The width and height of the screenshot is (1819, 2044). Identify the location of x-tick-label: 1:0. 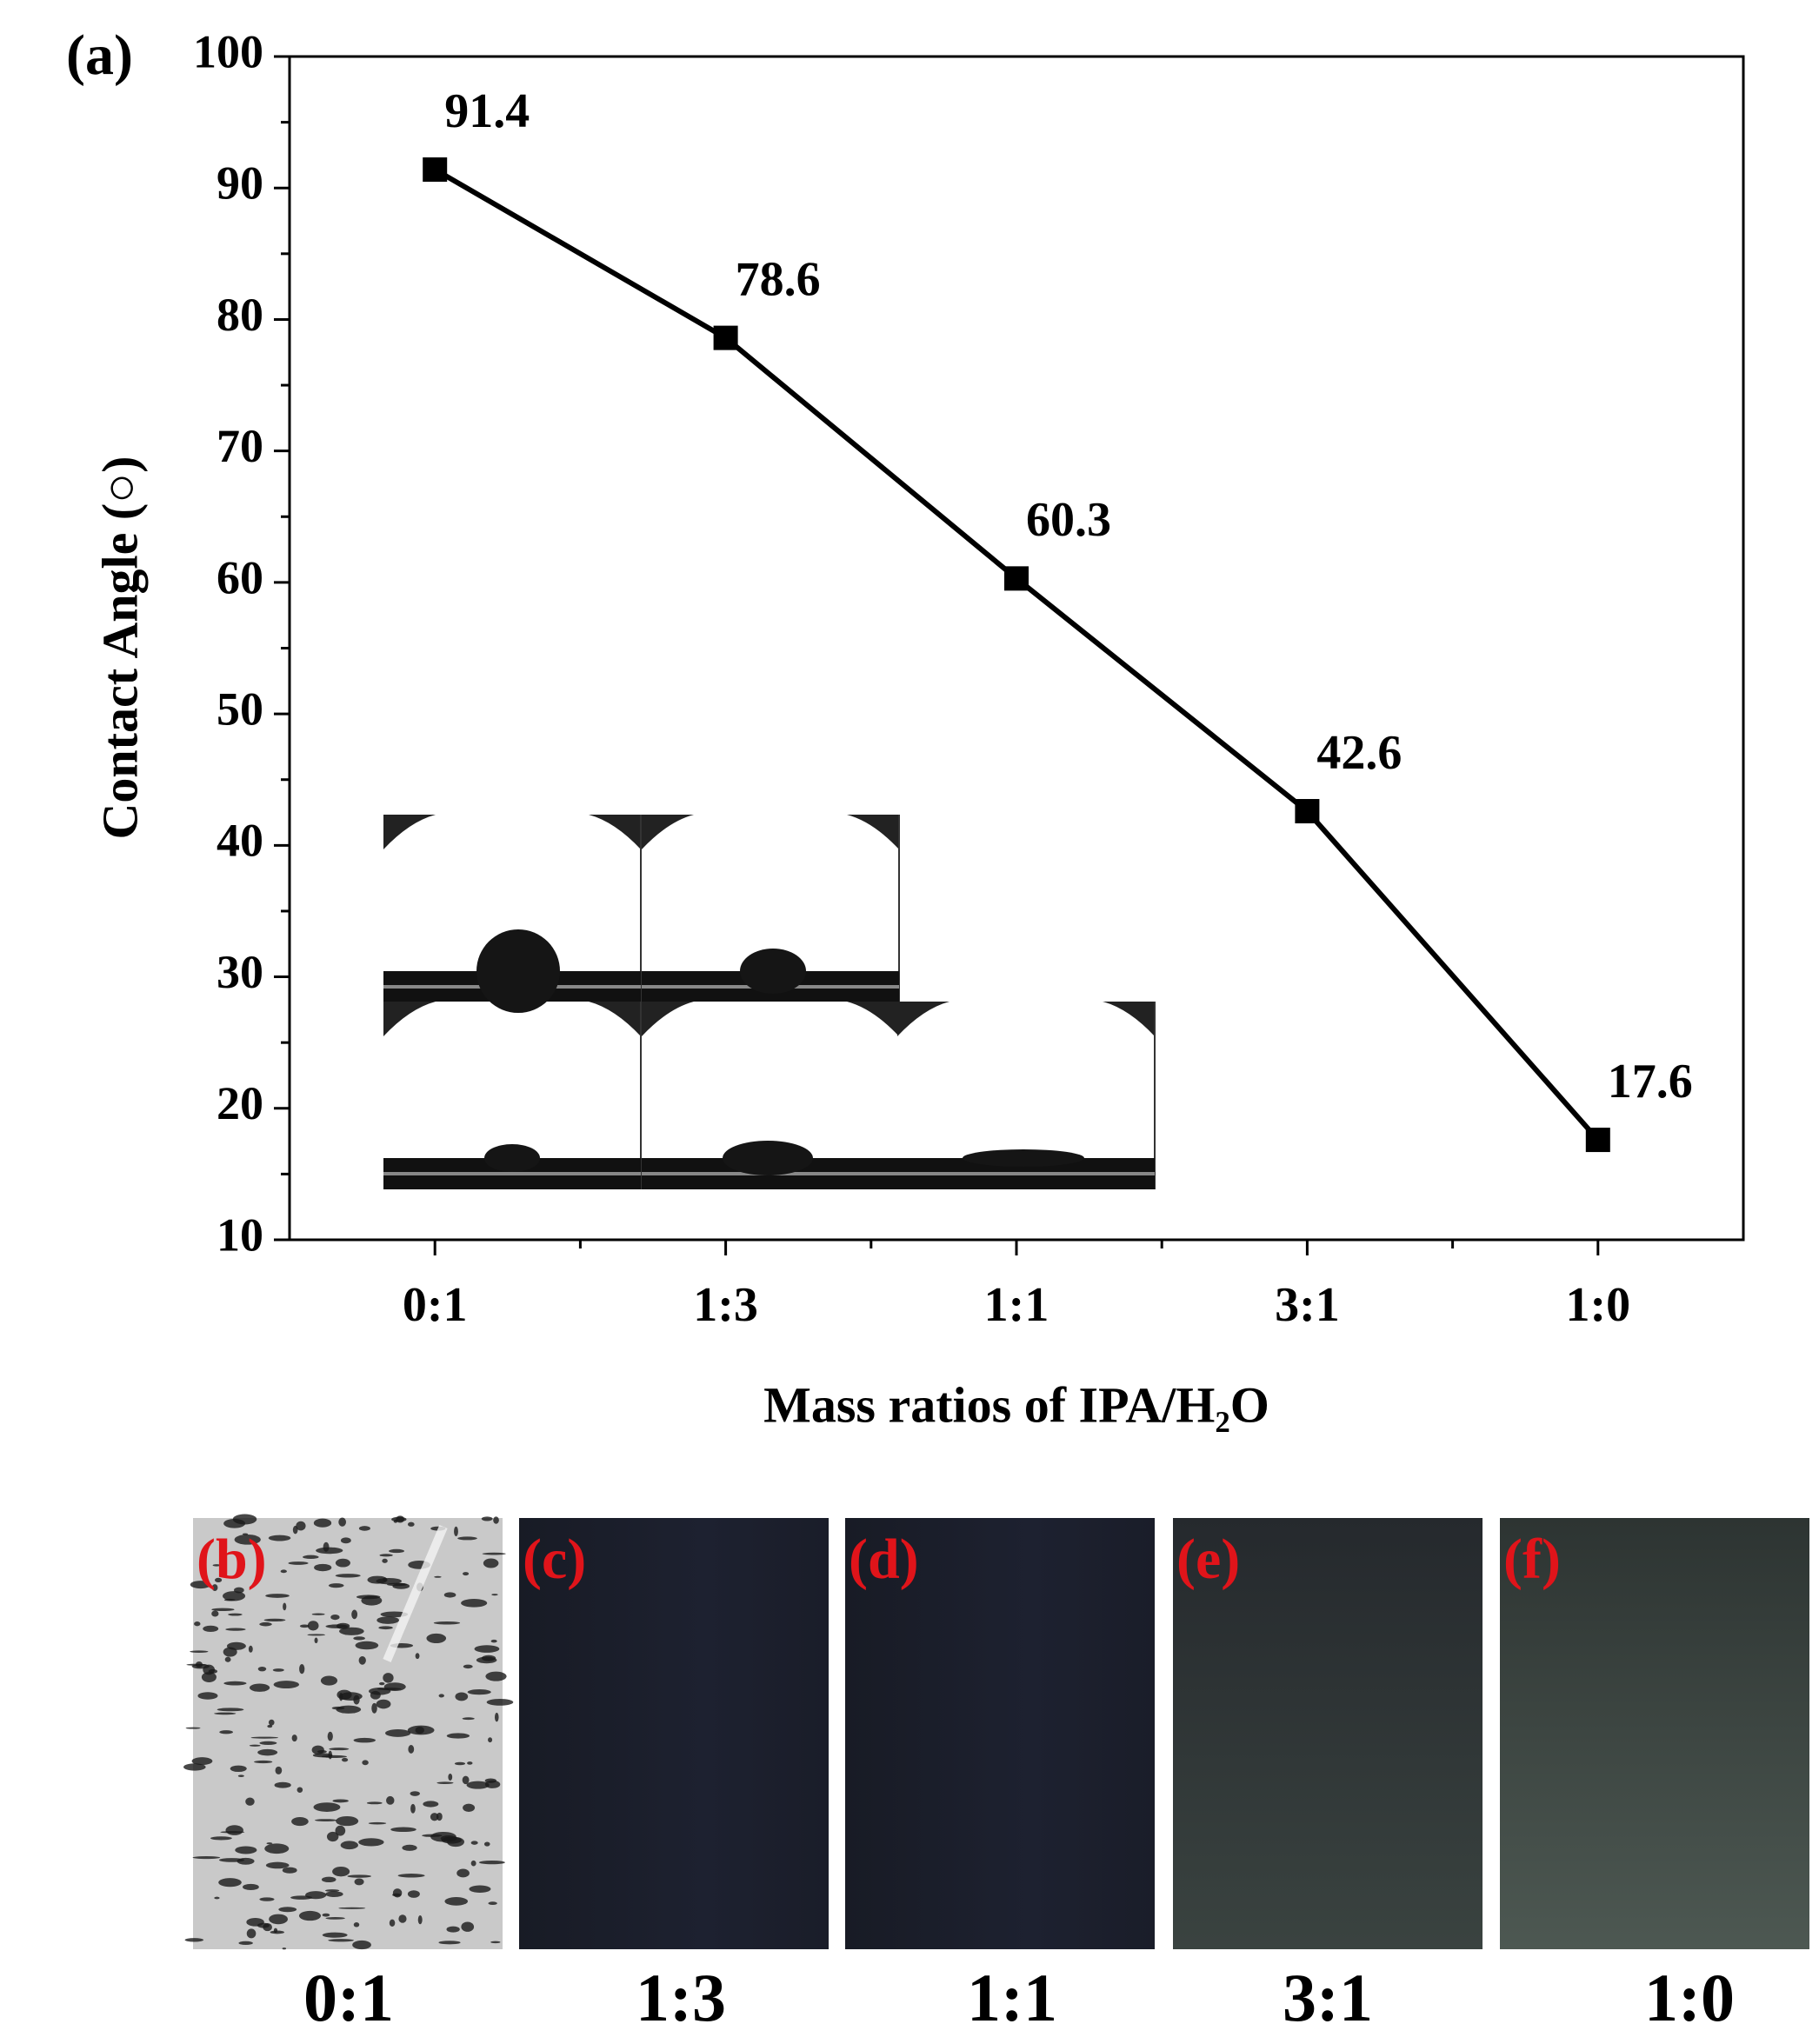
(1597, 1305).